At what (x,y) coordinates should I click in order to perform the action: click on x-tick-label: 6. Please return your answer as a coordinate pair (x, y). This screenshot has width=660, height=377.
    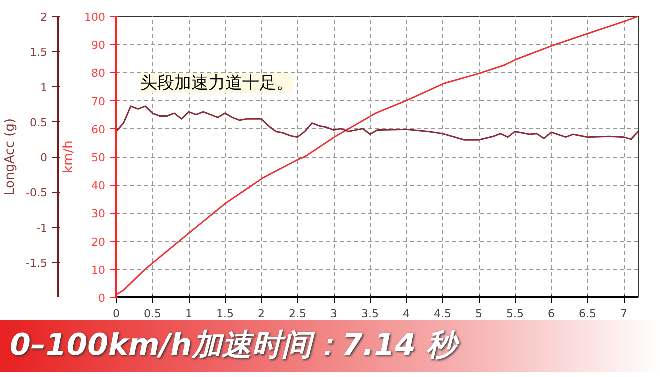
    Looking at the image, I should click on (551, 314).